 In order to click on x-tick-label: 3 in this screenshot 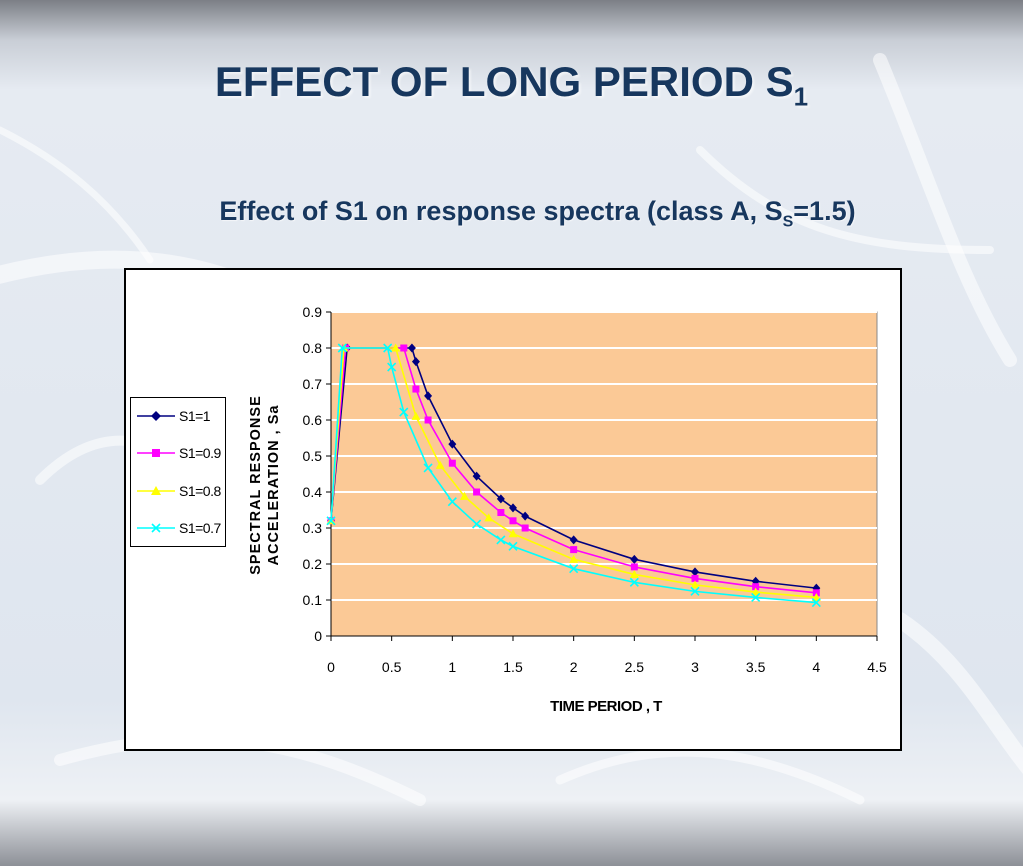, I will do `click(695, 667)`.